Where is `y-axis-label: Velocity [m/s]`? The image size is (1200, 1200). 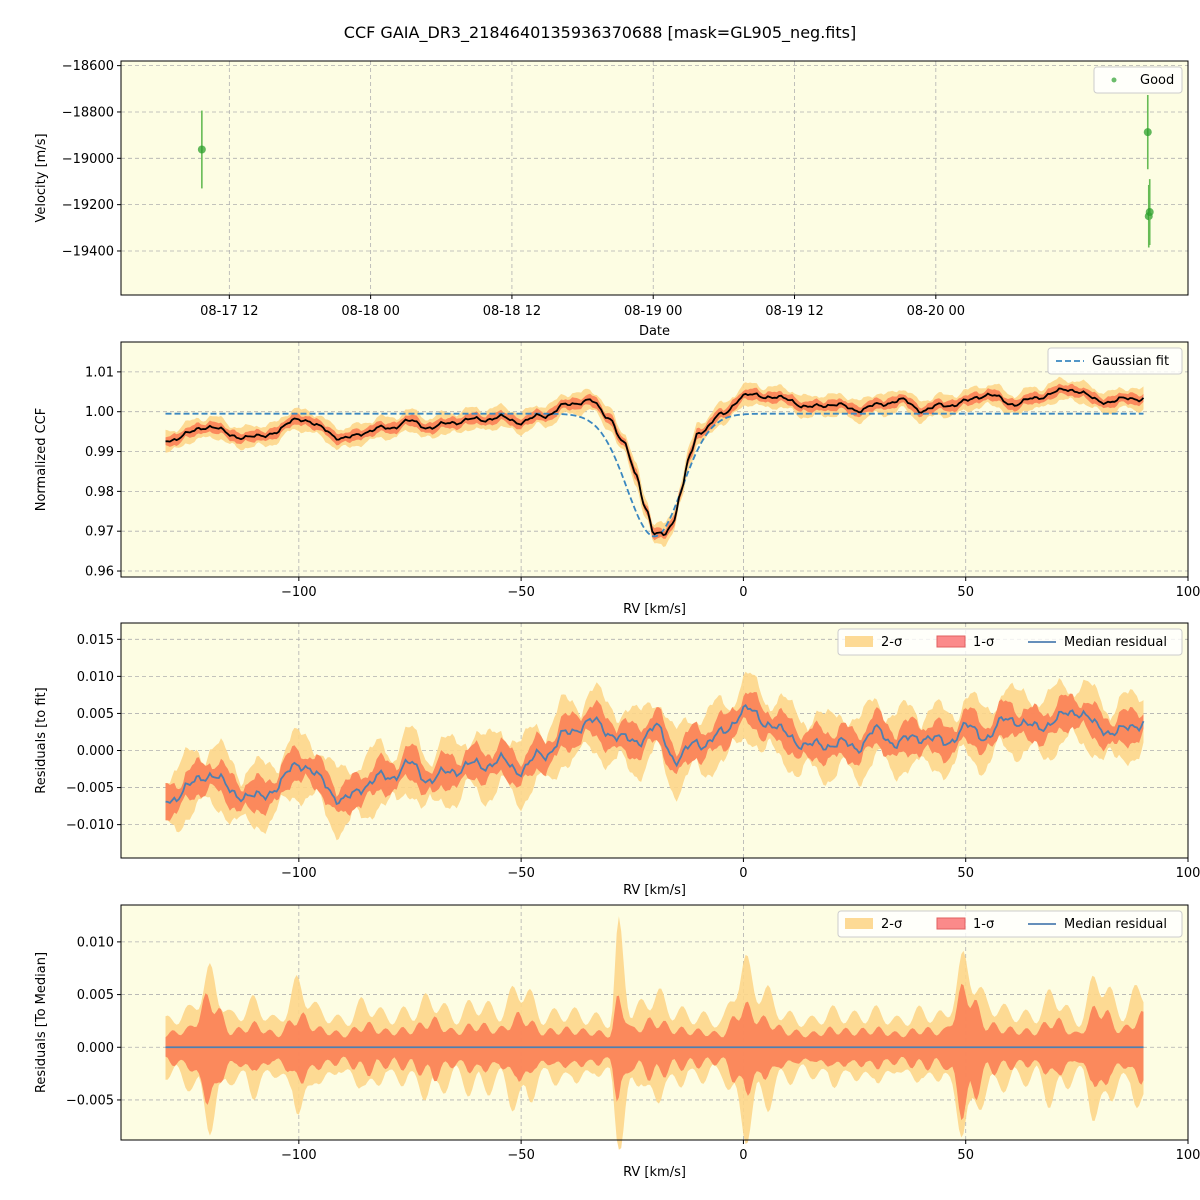 y-axis-label: Velocity [m/s] is located at coordinates (41, 177).